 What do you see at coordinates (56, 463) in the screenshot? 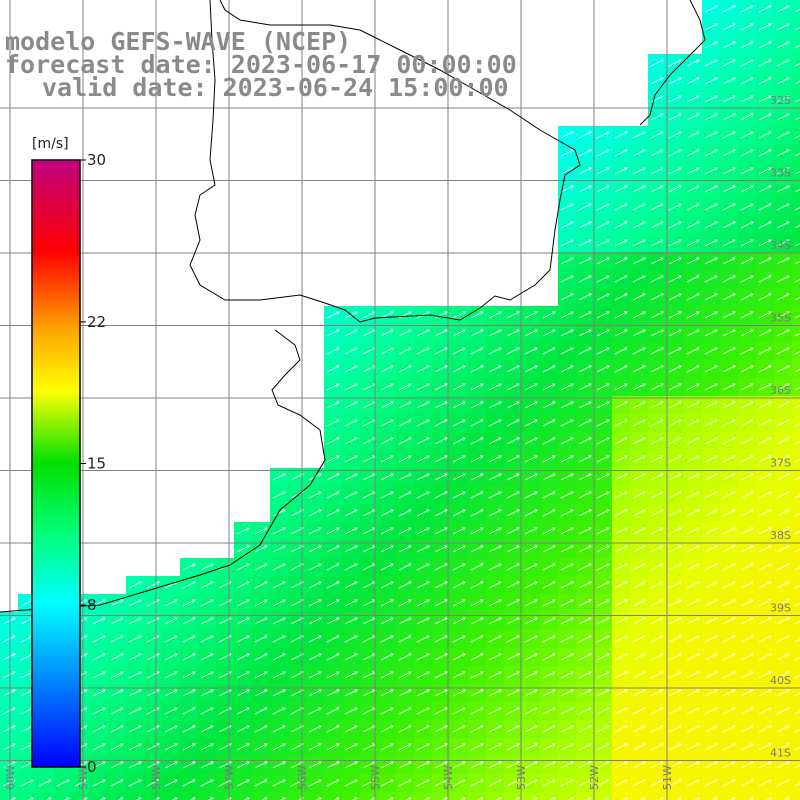
I see `colorbar-ramp` at bounding box center [56, 463].